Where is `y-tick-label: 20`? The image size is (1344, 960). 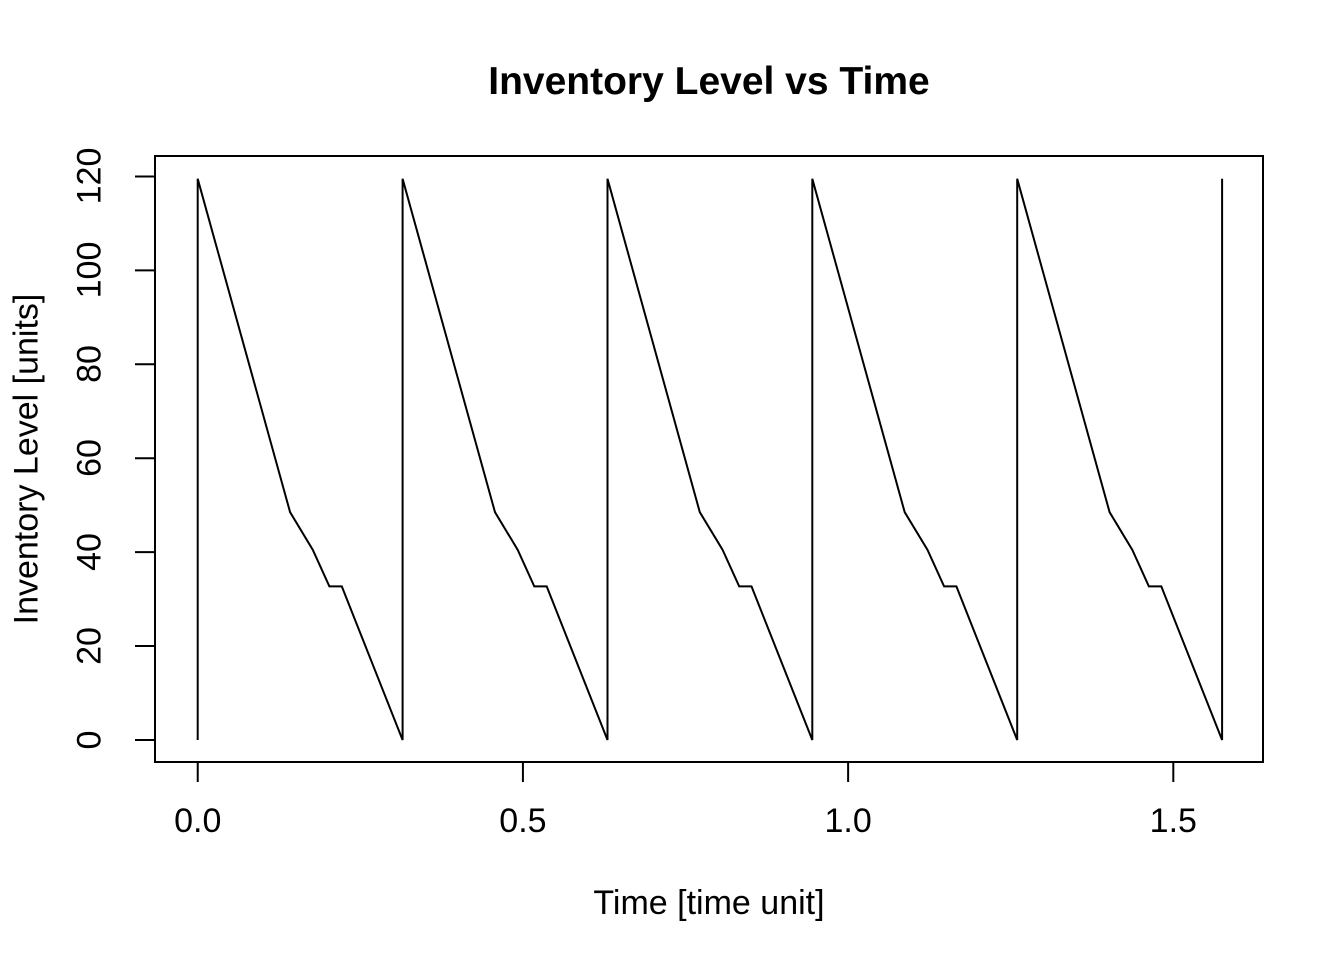
y-tick-label: 20 is located at coordinates (89, 646).